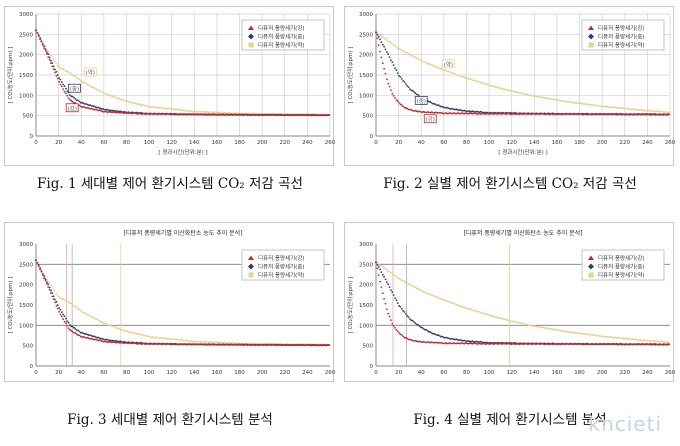  I want to click on x-tick-label: 80, so click(126, 143).